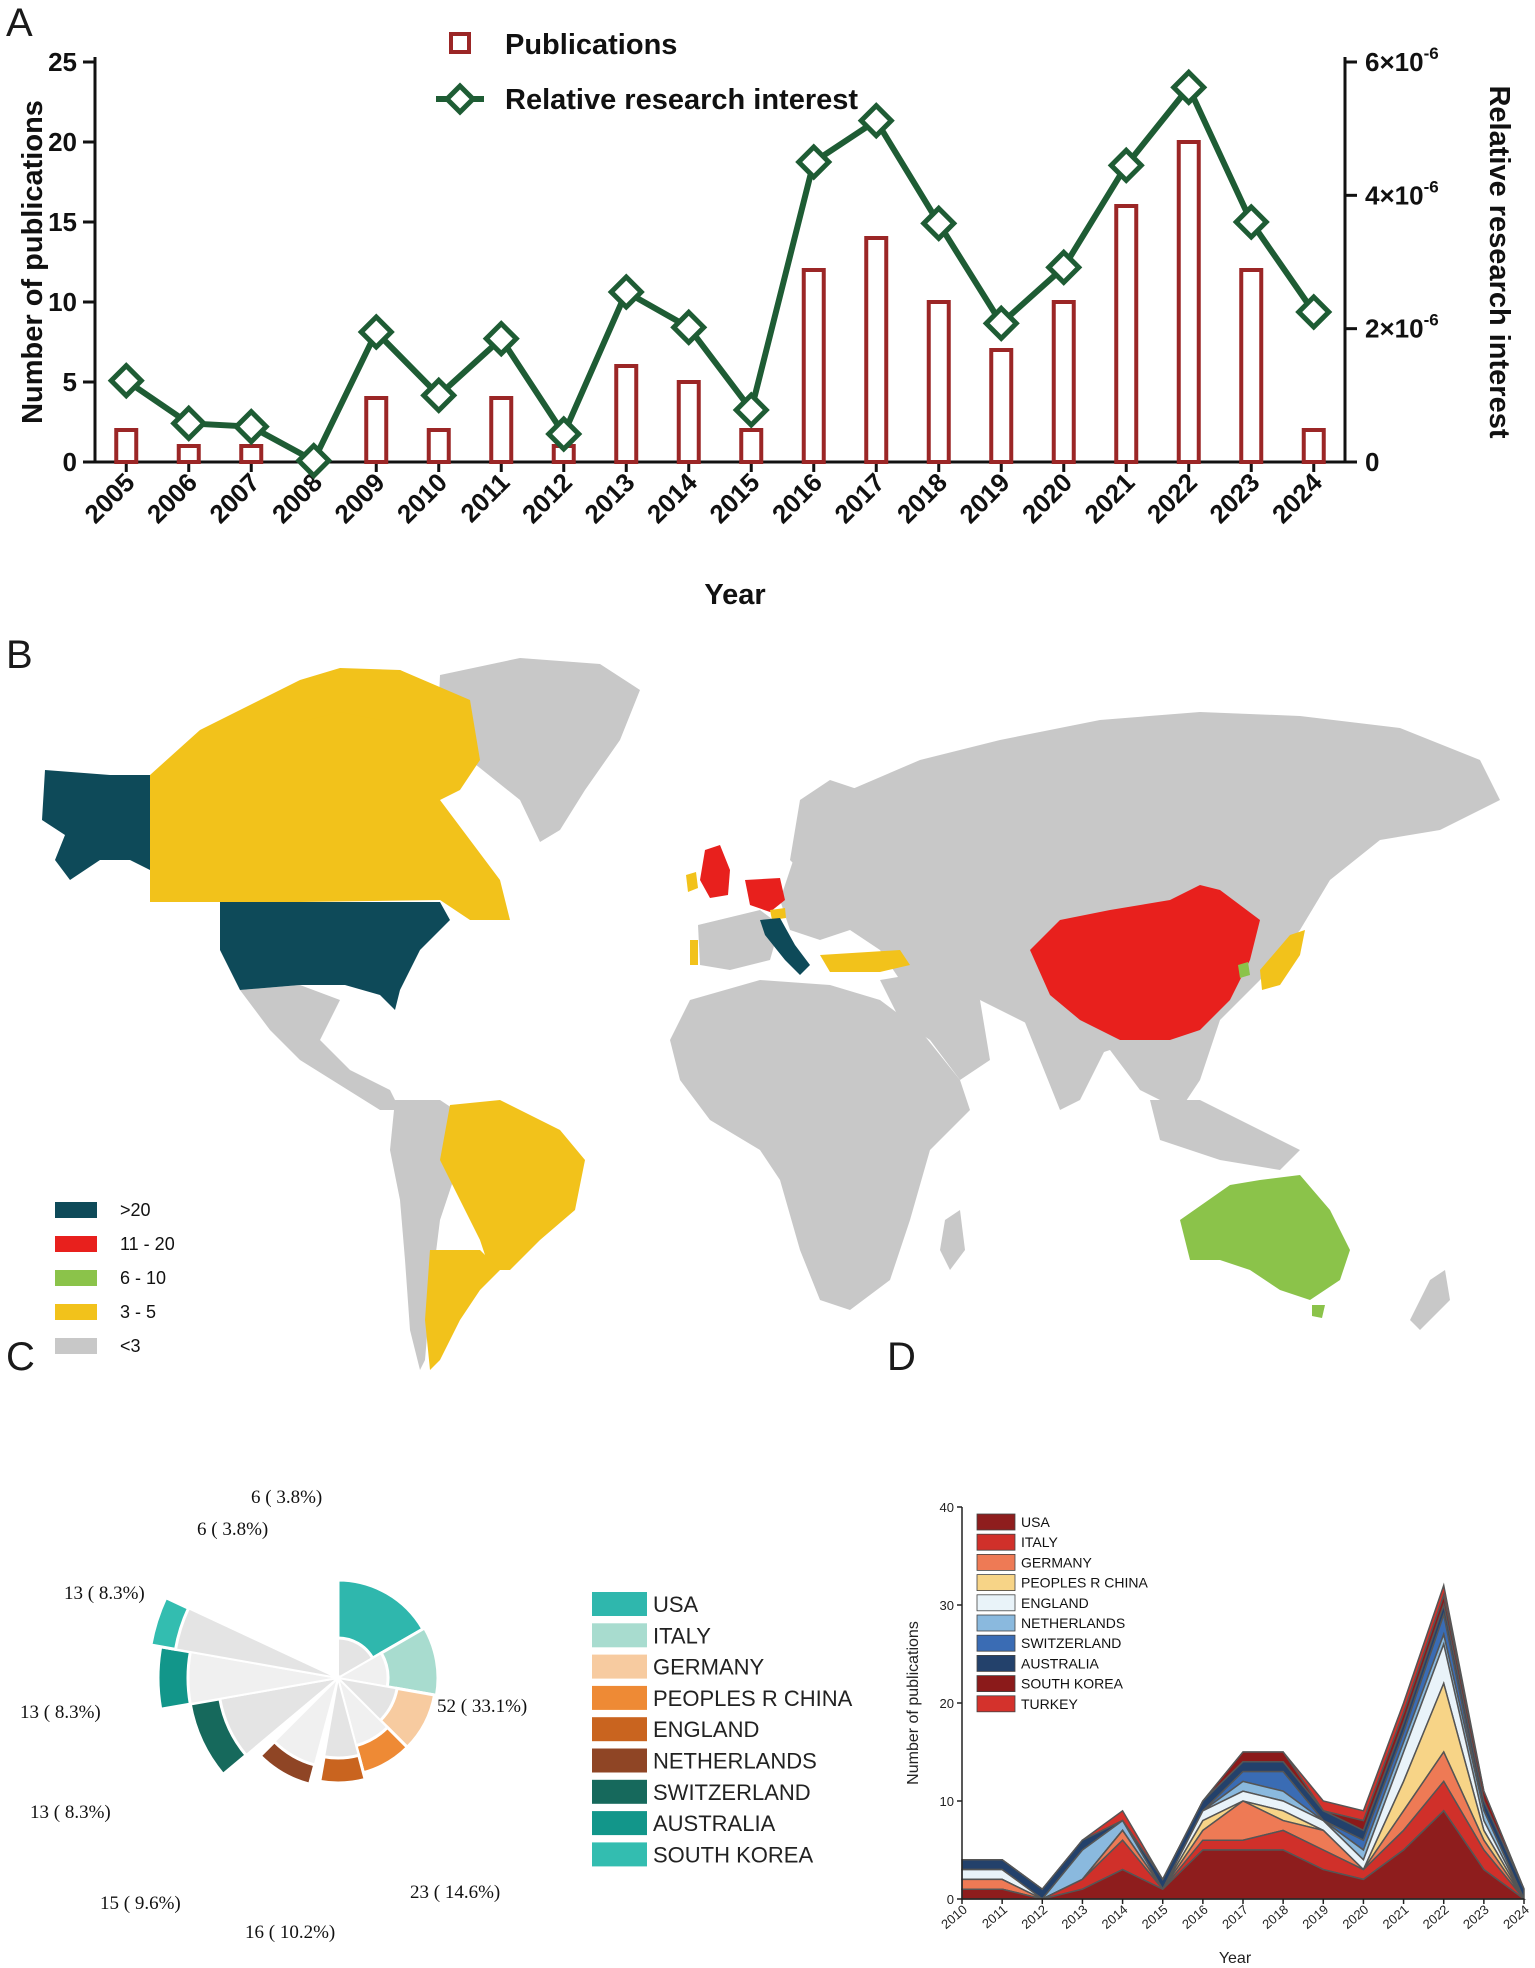 The image size is (1535, 1968). What do you see at coordinates (952, 1240) in the screenshot?
I see `map-madagascar` at bounding box center [952, 1240].